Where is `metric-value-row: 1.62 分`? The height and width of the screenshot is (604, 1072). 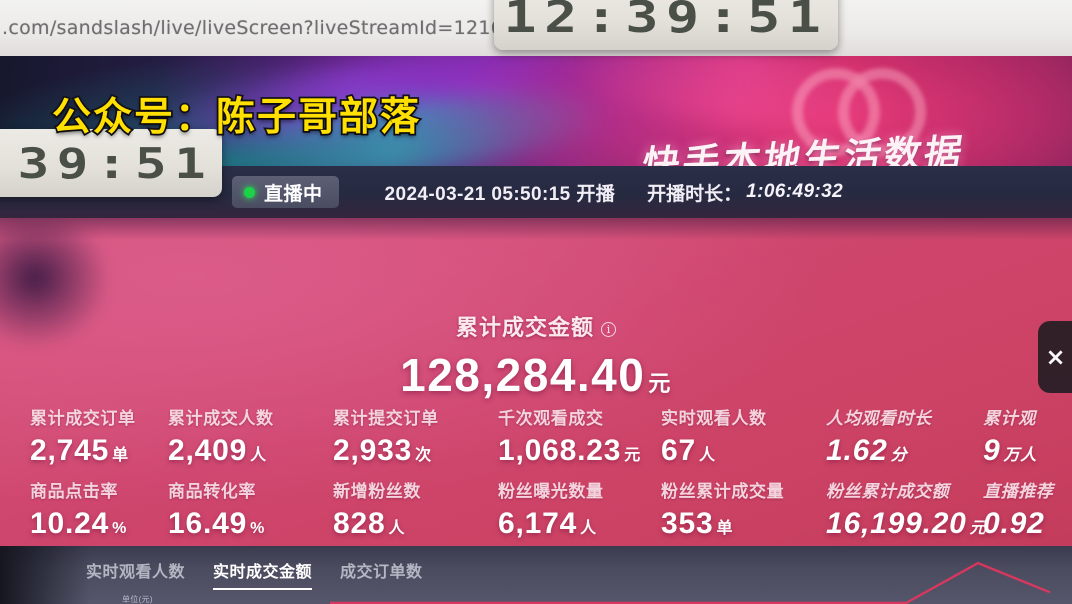 metric-value-row: 1.62 分 is located at coordinates (904, 451).